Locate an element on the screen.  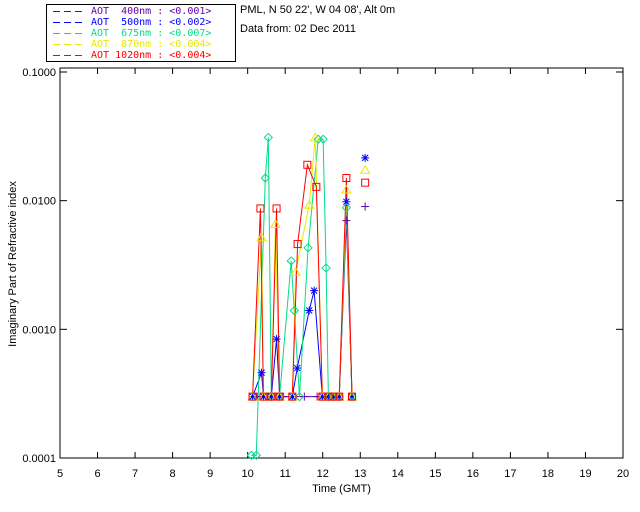
legend-row-aot-400nm: AOT 400nm : <0.001> is located at coordinates (131, 11).